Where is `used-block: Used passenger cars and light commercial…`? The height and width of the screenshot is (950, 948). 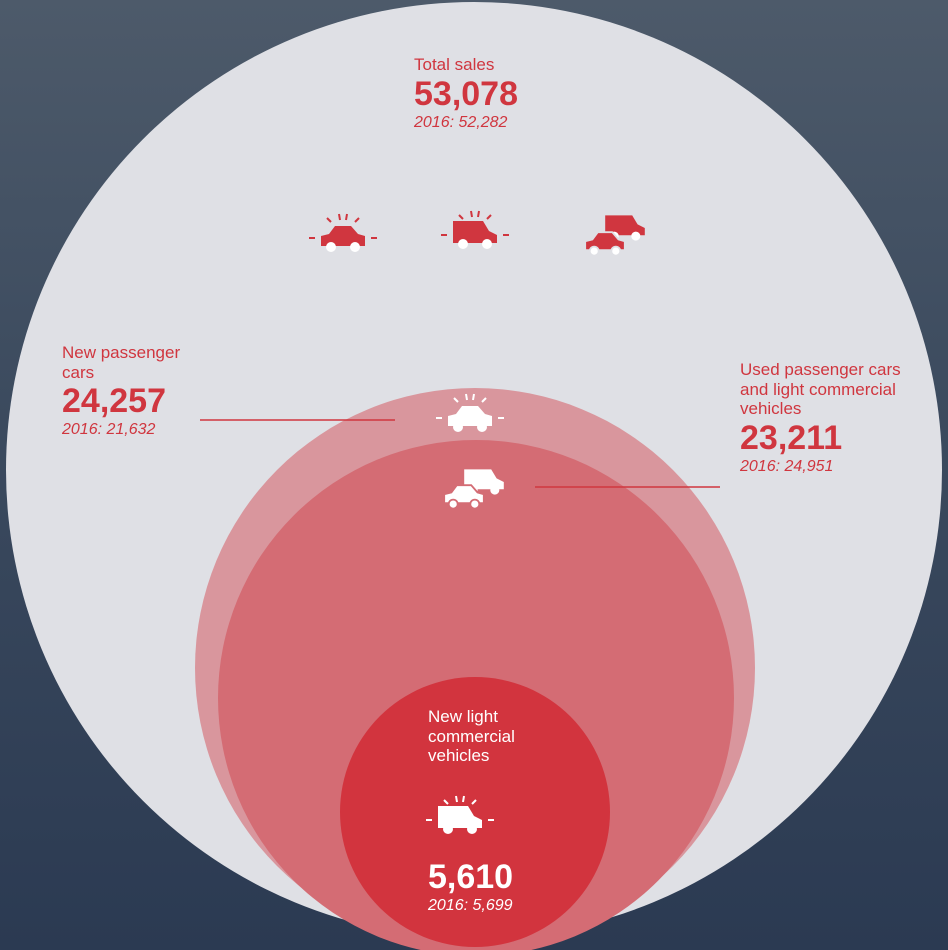
used-block: Used passenger cars and light commercial… is located at coordinates (840, 418).